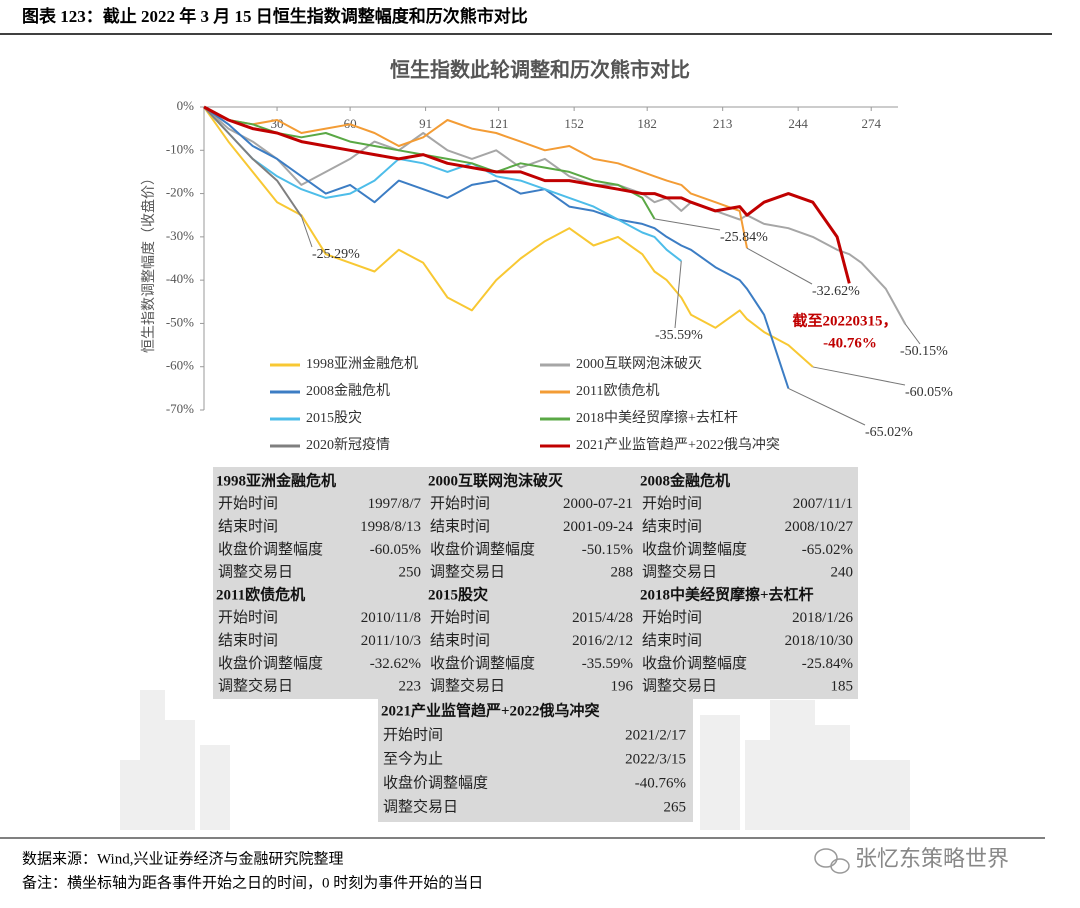 The width and height of the screenshot is (1080, 908). I want to click on x-tick-label: 274, so click(871, 123).